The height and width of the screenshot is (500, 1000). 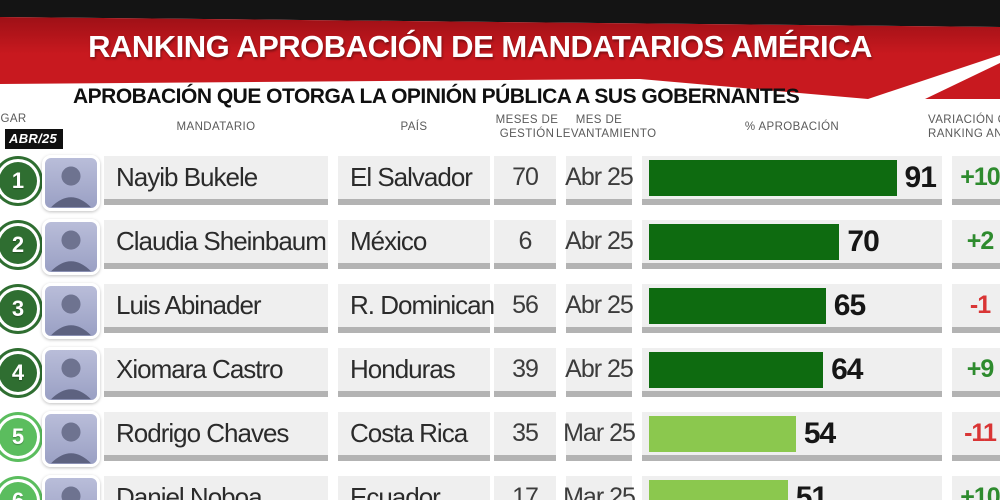 I want to click on approval-bar-cell: 51, so click(x=792, y=488).